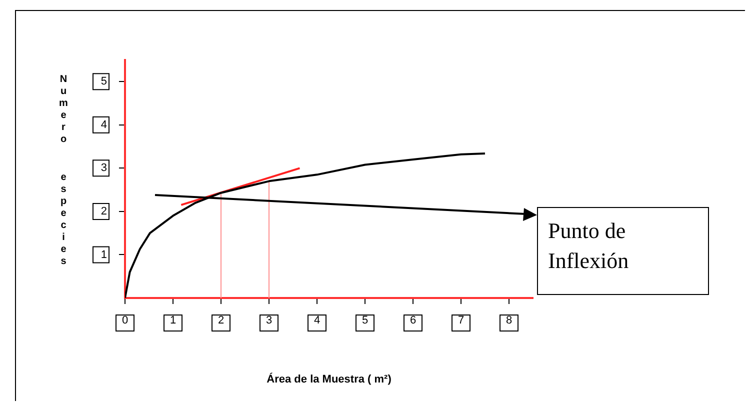  I want to click on y-tick-label: 5, so click(103, 82).